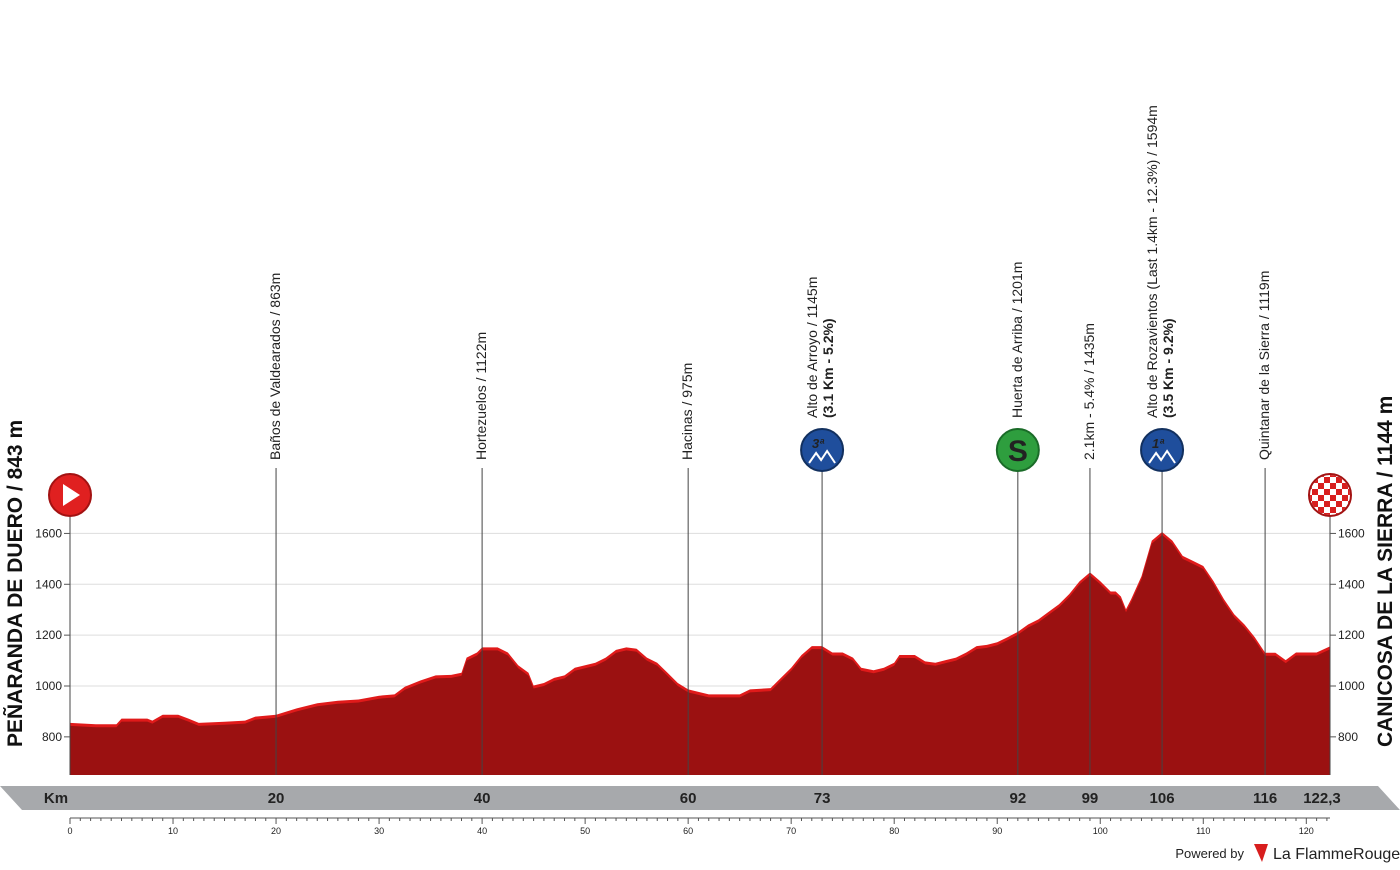  I want to click on minor-tick-label-10: 10, so click(173, 831).